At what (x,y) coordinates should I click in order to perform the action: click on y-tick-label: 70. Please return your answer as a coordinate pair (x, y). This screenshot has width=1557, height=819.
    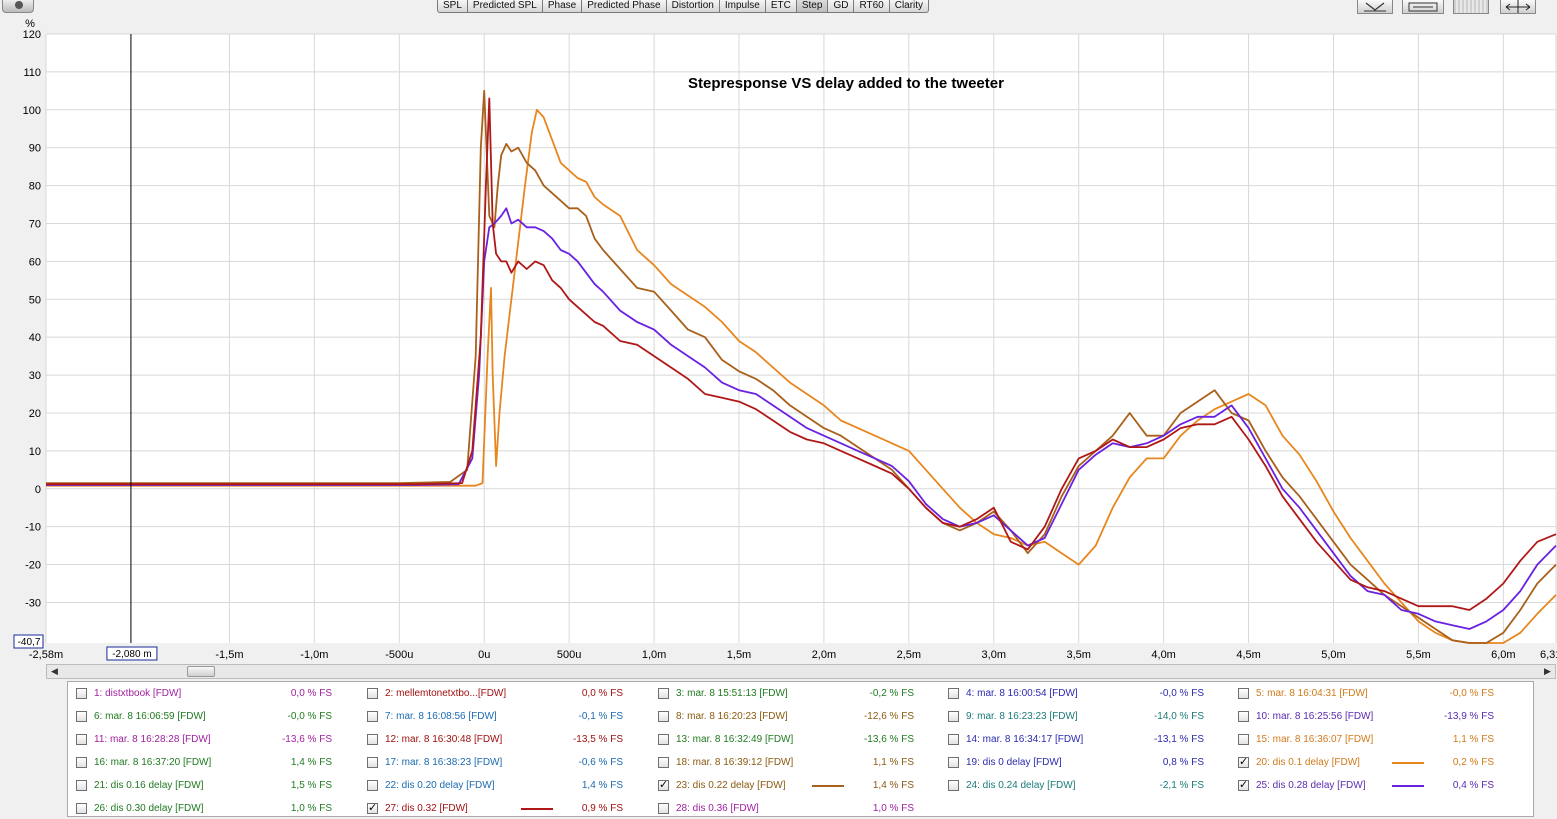
    Looking at the image, I should click on (35, 224).